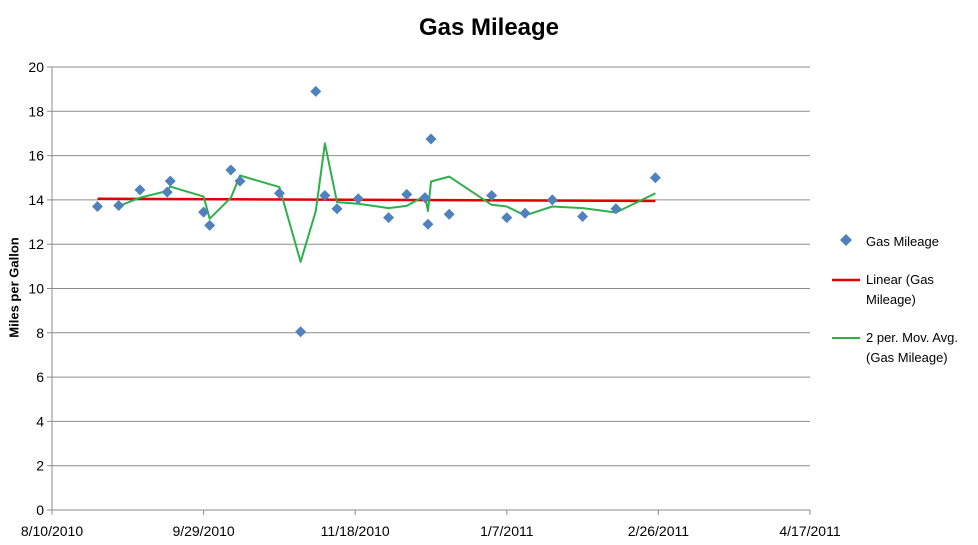  What do you see at coordinates (376, 200) in the screenshot?
I see `trendline-linear` at bounding box center [376, 200].